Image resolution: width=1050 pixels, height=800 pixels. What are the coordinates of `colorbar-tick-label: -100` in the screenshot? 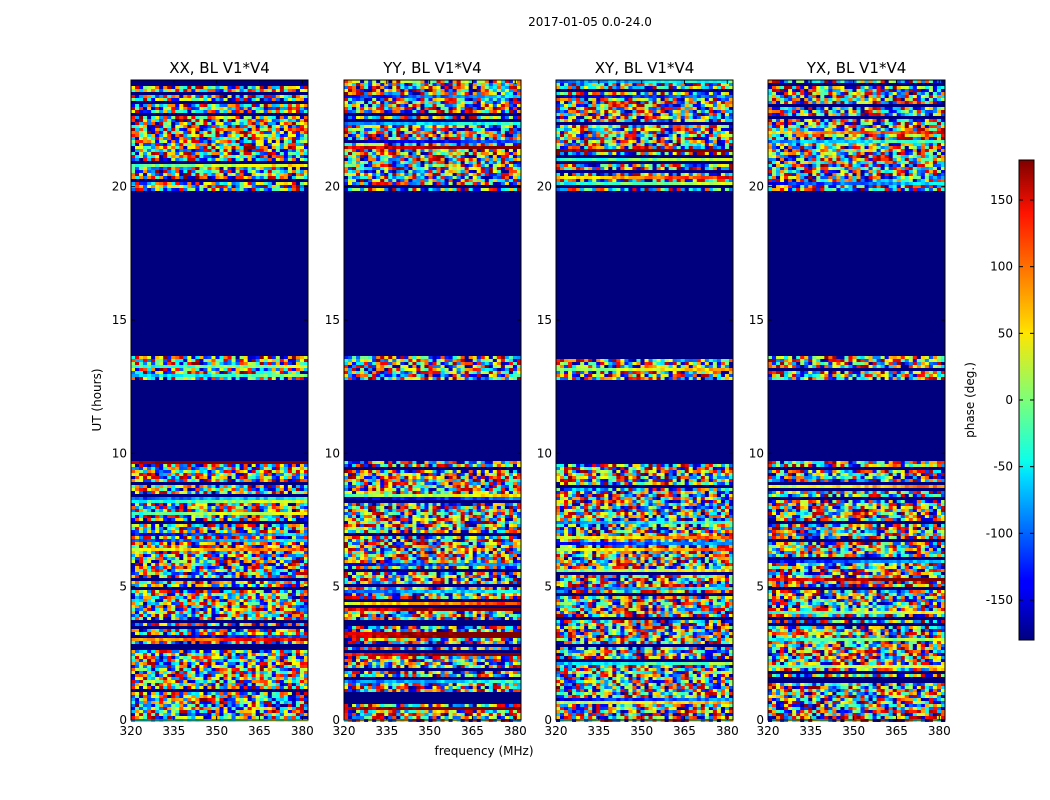 It's located at (999, 533).